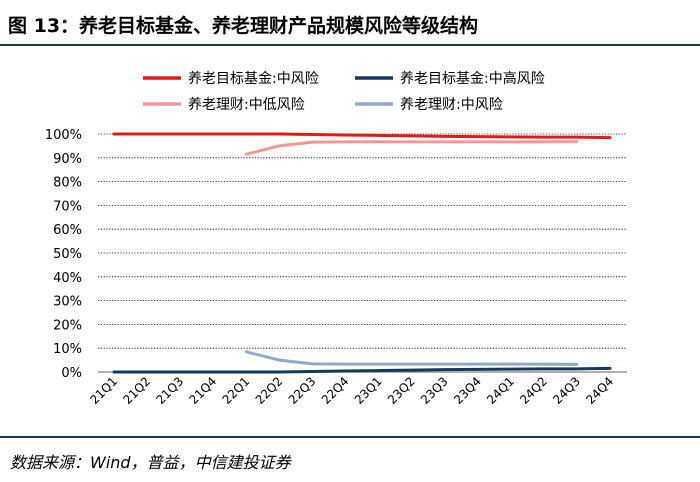 This screenshot has width=700, height=482. I want to click on figure-title: 图 13：养老目标基金、养老理财产品规模风险等级结构, so click(243, 25).